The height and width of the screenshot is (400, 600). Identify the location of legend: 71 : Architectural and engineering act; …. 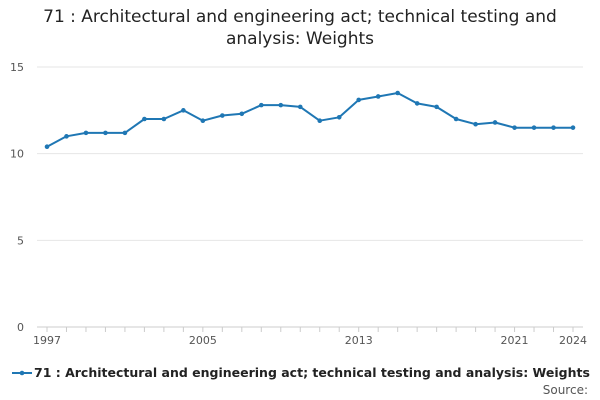
(302, 374).